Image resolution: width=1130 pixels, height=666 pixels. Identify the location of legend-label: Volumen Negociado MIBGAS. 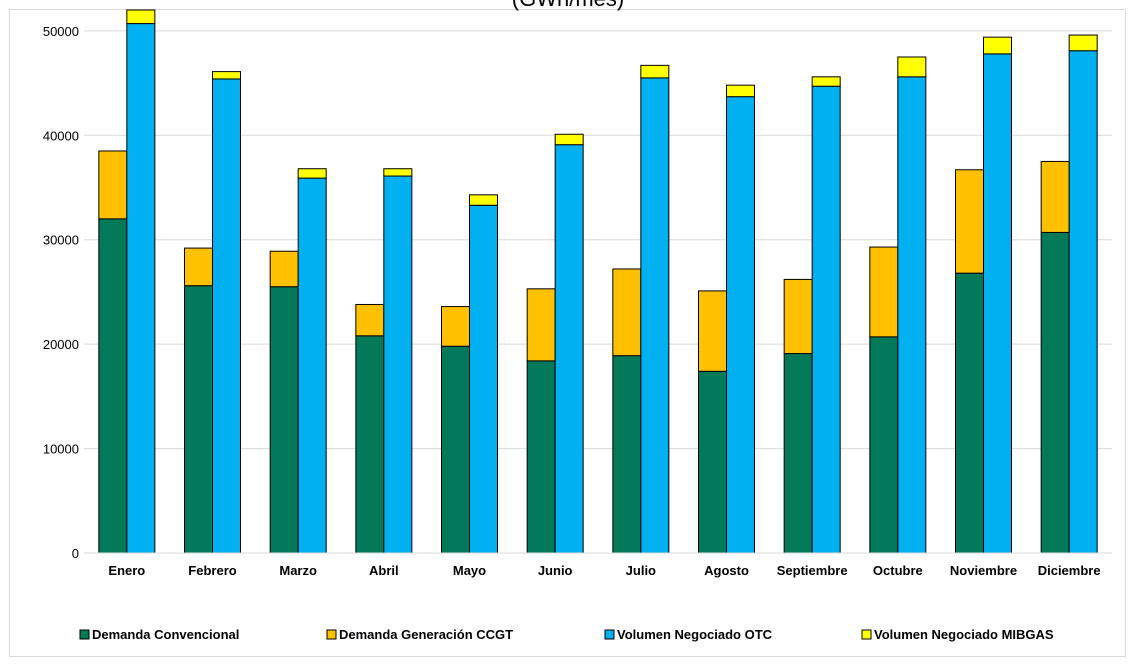
(964, 634).